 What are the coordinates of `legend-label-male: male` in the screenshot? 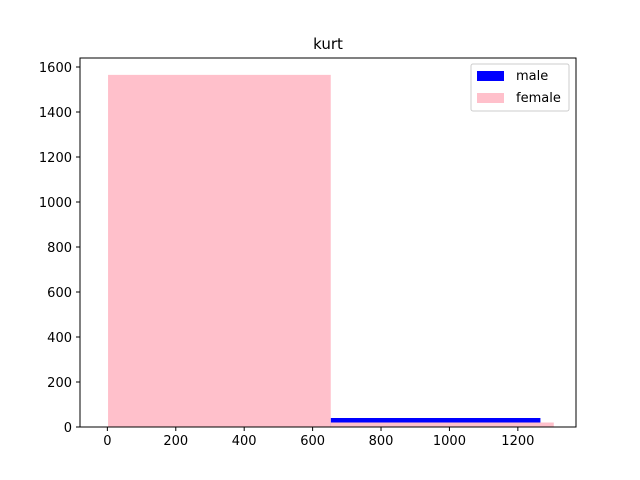 It's located at (532, 76).